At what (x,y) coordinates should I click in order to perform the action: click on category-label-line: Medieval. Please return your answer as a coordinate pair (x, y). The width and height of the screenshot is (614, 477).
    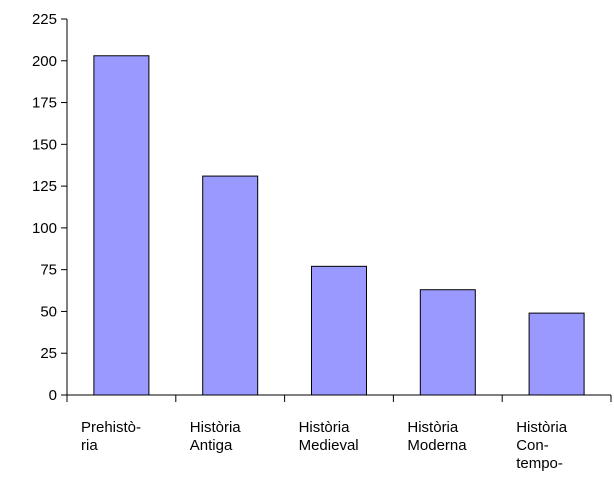
    Looking at the image, I should click on (329, 445).